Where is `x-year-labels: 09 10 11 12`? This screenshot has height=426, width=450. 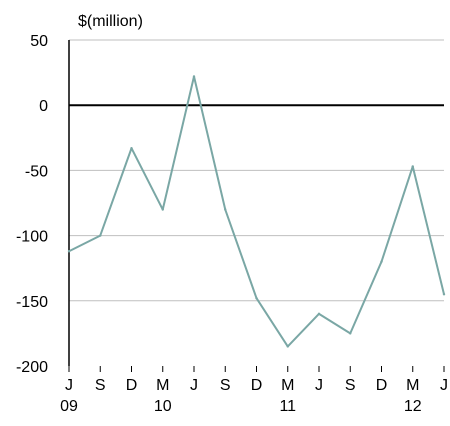 x-year-labels: 09 10 11 12 is located at coordinates (241, 406).